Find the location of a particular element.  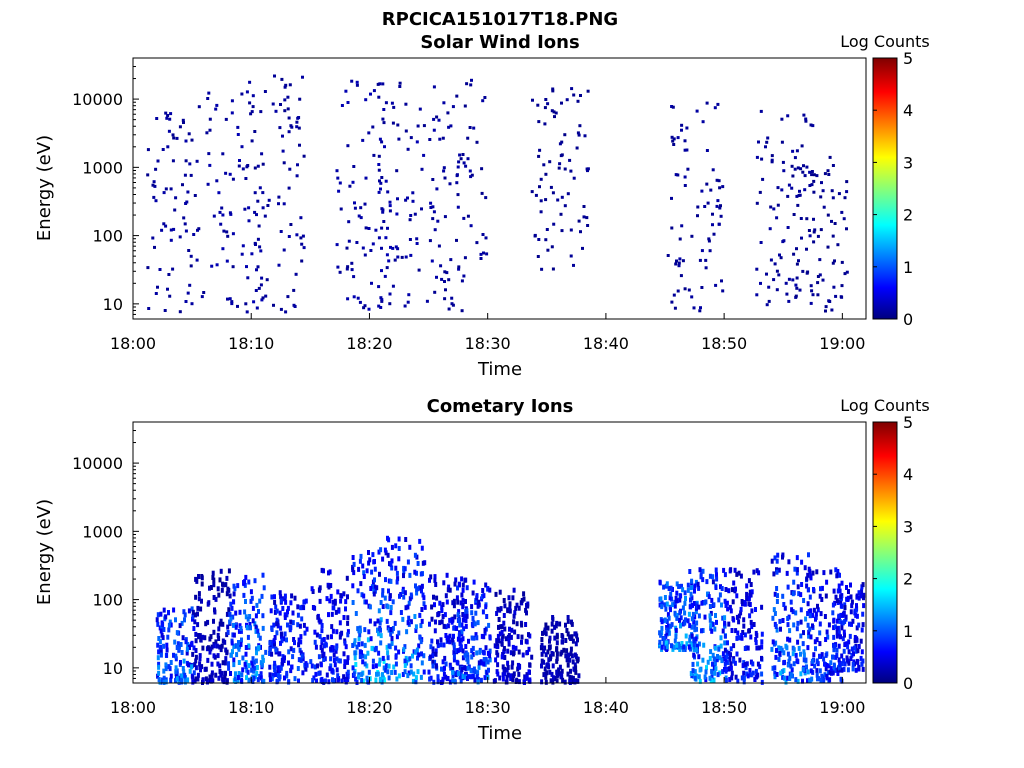

colorbar-gradient is located at coordinates (885, 188).